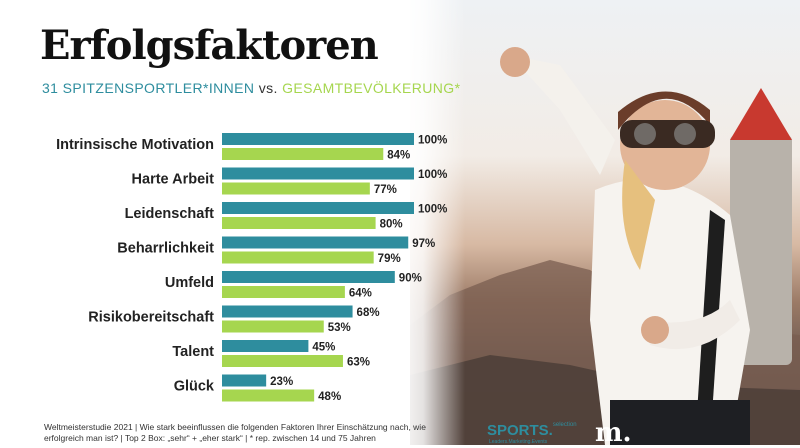 This screenshot has width=800, height=448. Describe the element at coordinates (323, 348) in the screenshot. I see `data-label: 45%` at that location.